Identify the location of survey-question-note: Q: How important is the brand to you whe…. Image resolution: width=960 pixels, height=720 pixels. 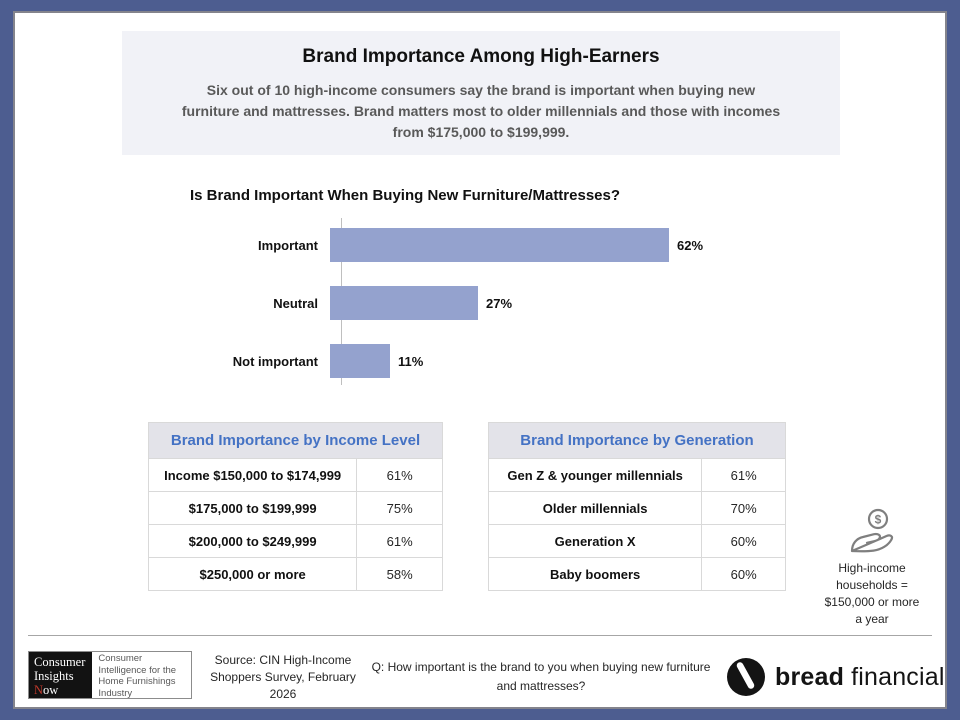
(541, 676).